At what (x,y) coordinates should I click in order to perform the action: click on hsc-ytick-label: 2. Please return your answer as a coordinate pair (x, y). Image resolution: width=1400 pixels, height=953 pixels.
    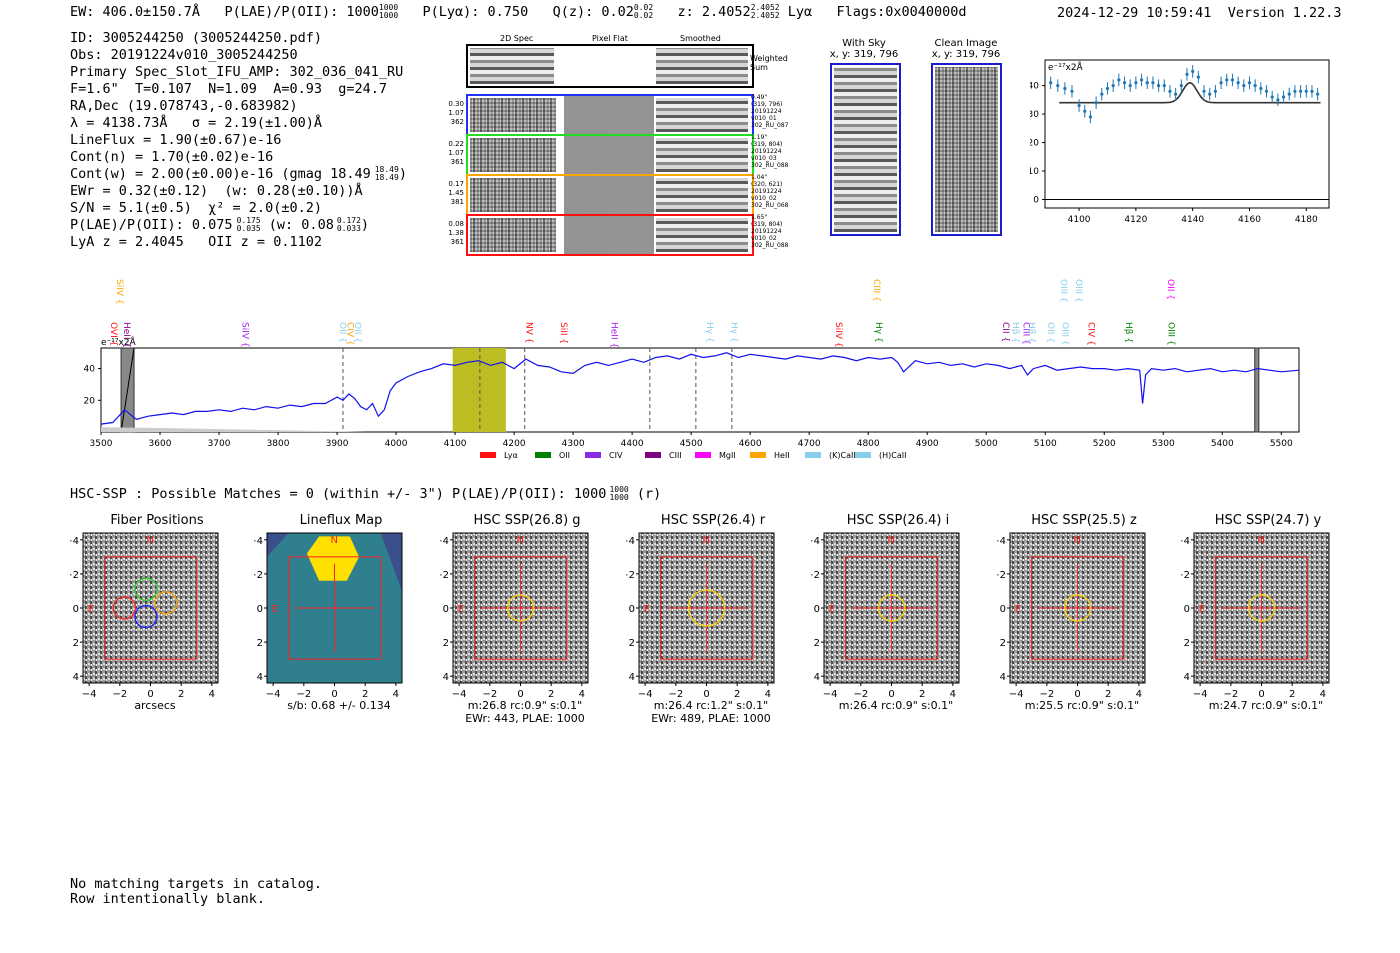
    Looking at the image, I should click on (817, 643).